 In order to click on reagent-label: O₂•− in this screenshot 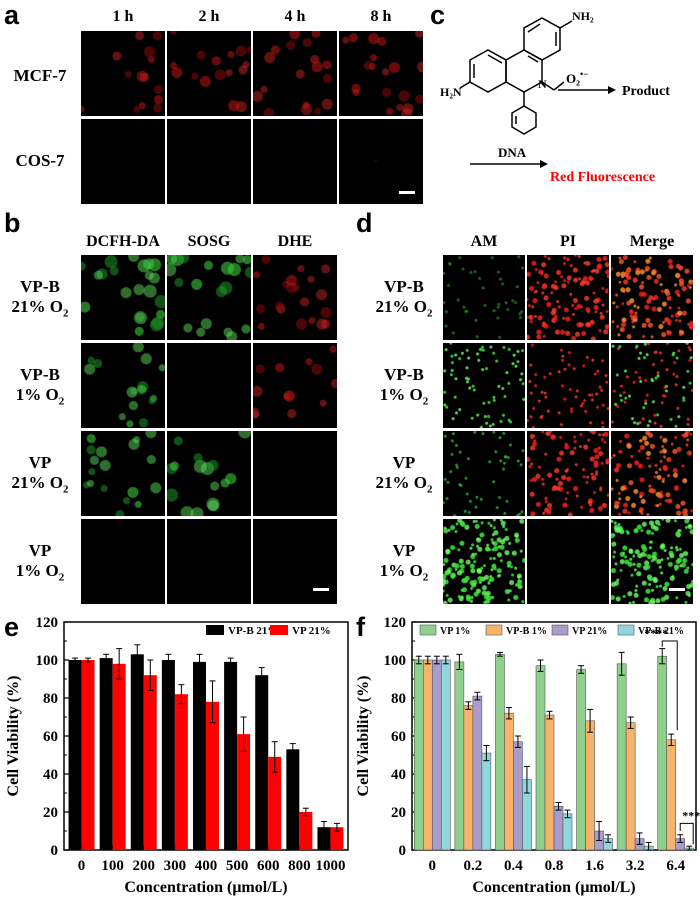, I will do `click(577, 77)`.